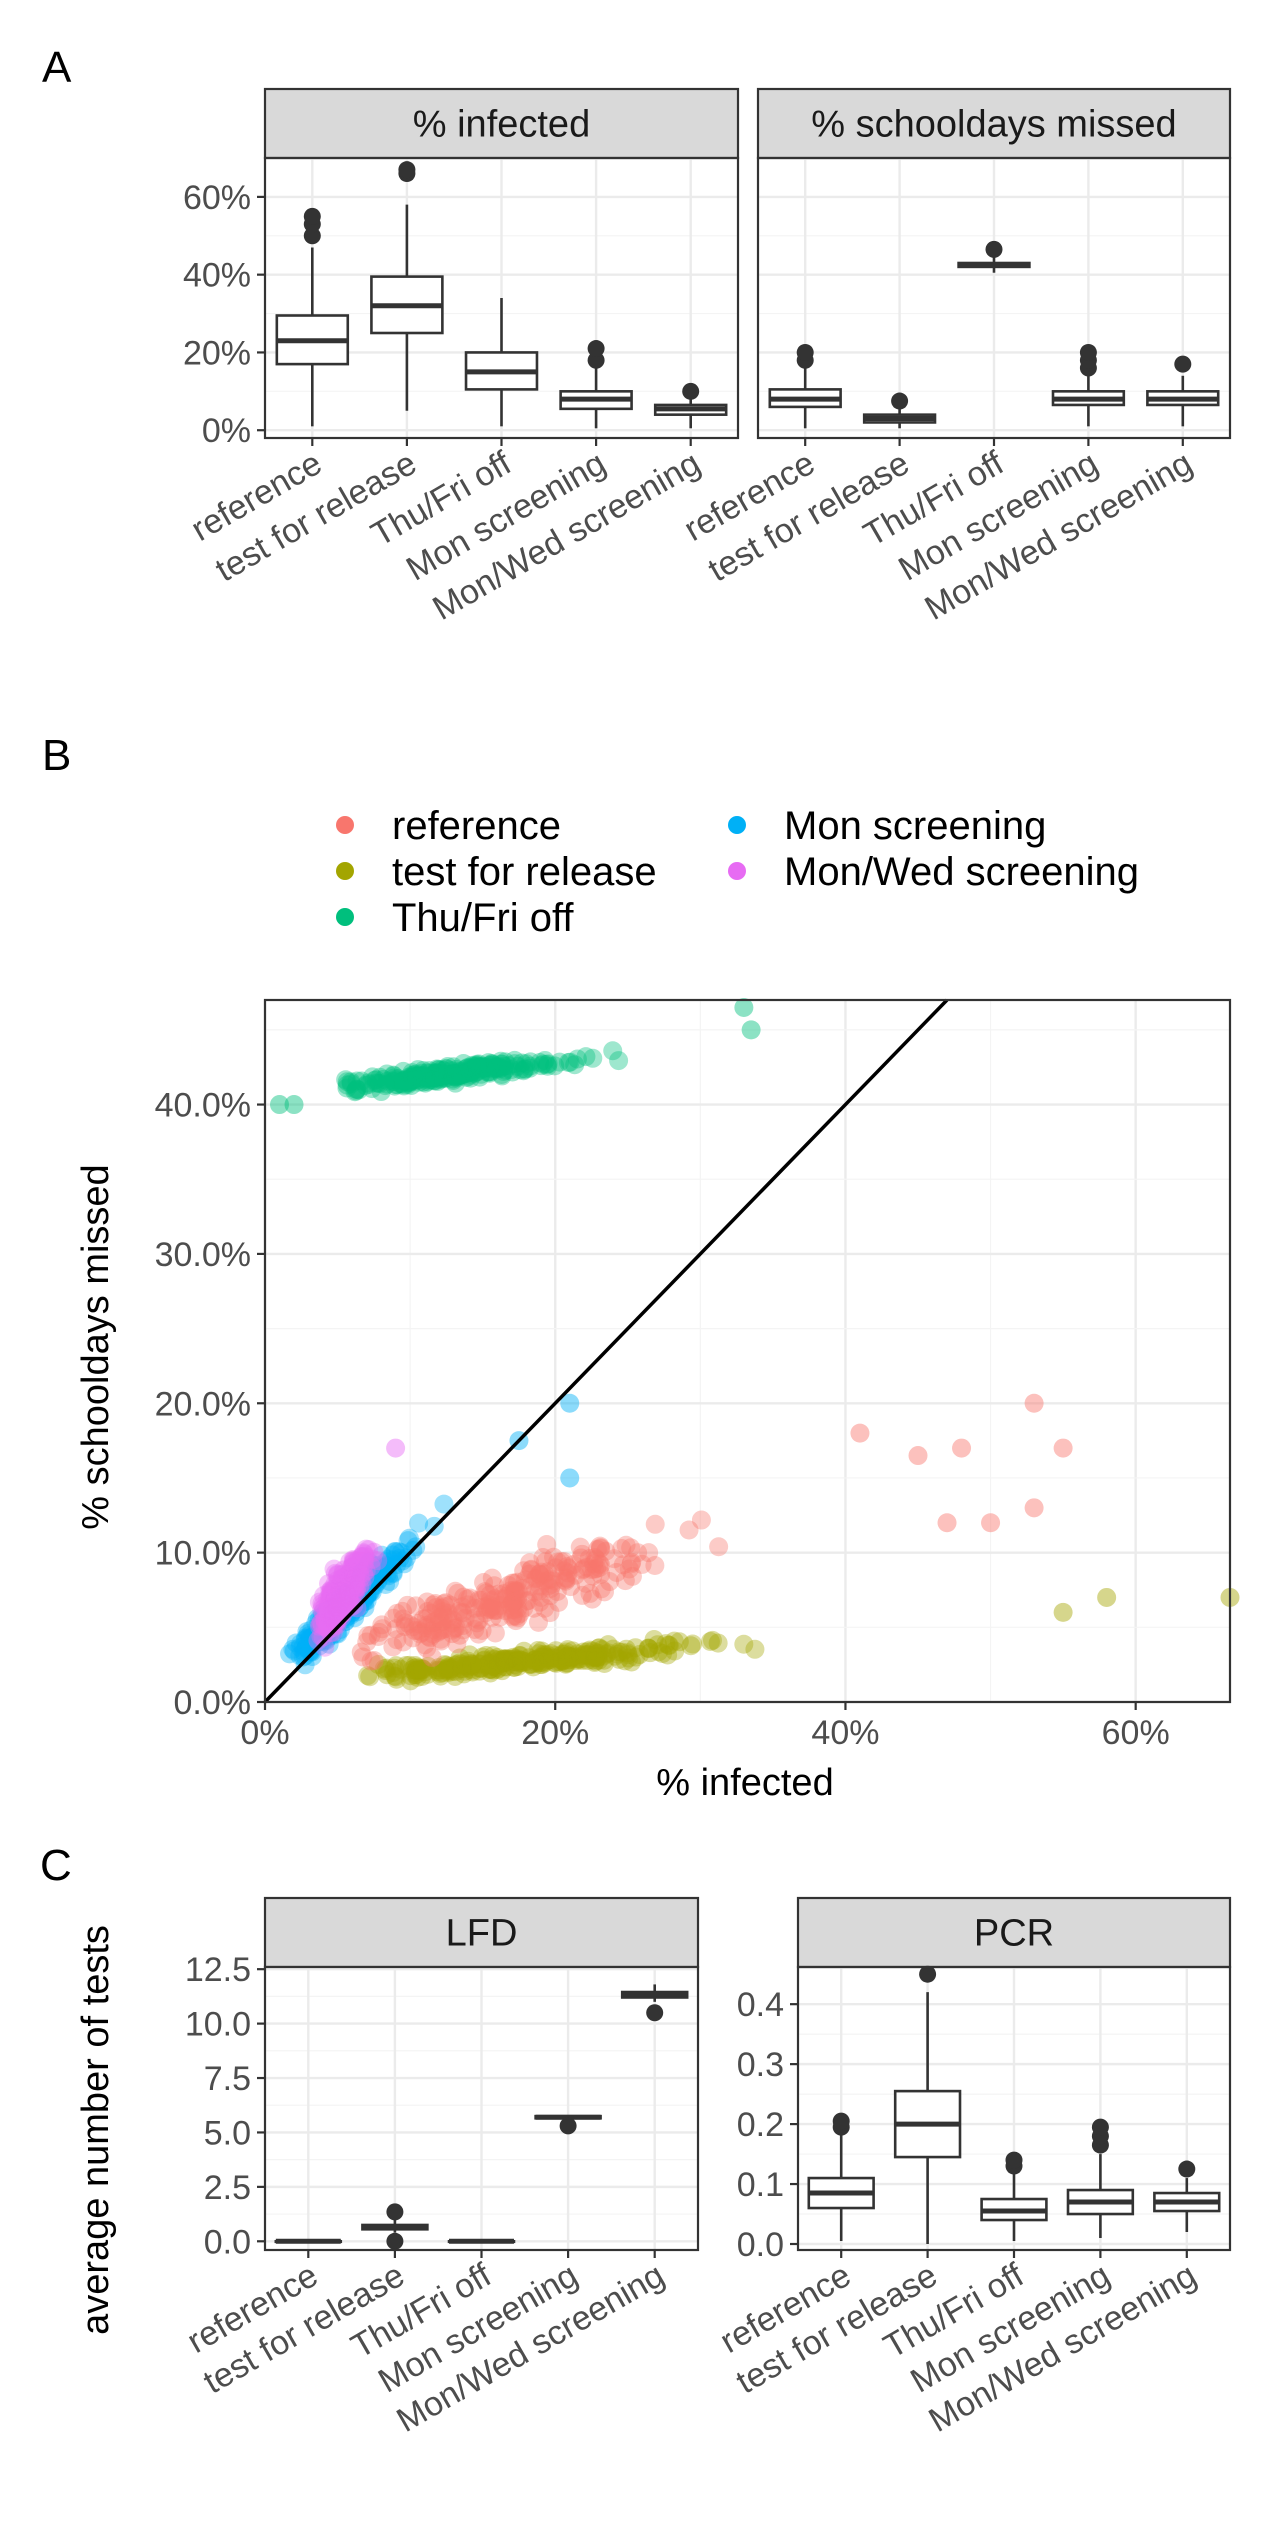  Describe the element at coordinates (501, 125) in the screenshot. I see `panel-a-infected-strip-label: % infected` at that location.